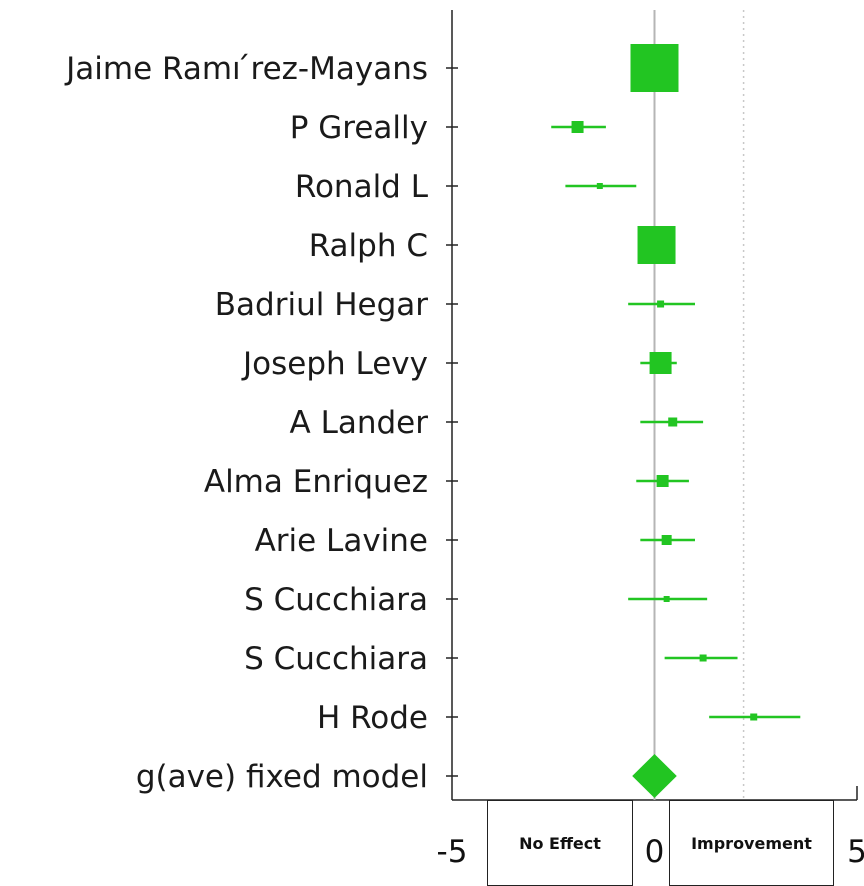  Describe the element at coordinates (654, 776) in the screenshot. I see `summary-diamond` at that location.